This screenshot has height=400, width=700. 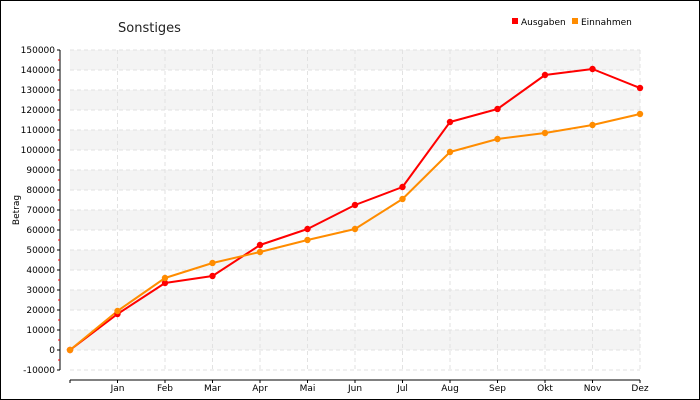 I want to click on y-tick-label: 50000, so click(x=40, y=251).